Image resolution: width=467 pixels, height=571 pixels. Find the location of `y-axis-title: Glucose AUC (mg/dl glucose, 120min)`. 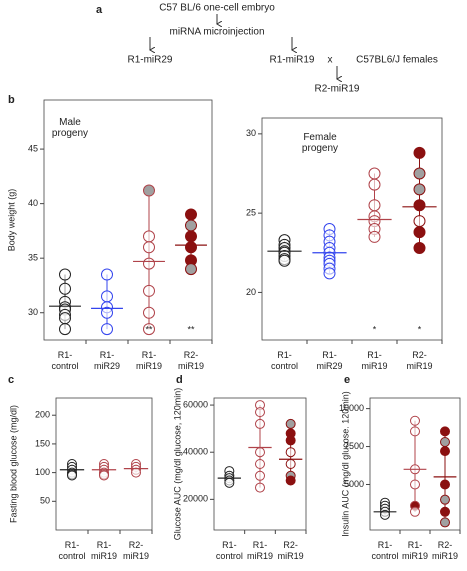

y-axis-title: Glucose AUC (mg/dl glucose, 120min) is located at coordinates (177, 464).